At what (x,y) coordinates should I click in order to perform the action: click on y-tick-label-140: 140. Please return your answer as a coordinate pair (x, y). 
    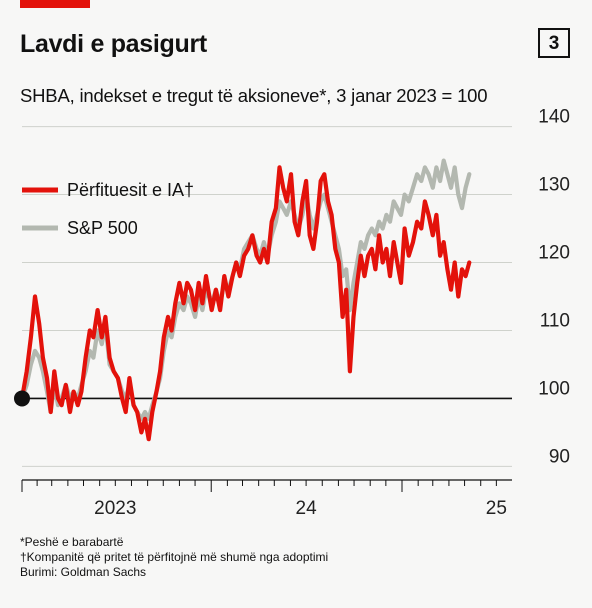
    Looking at the image, I should click on (554, 117).